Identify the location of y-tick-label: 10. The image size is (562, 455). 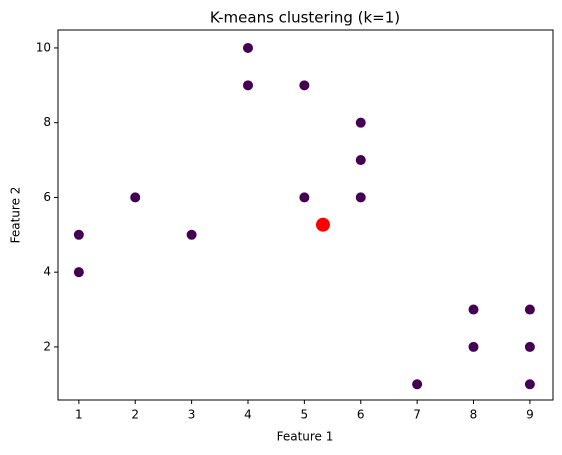
(43, 47).